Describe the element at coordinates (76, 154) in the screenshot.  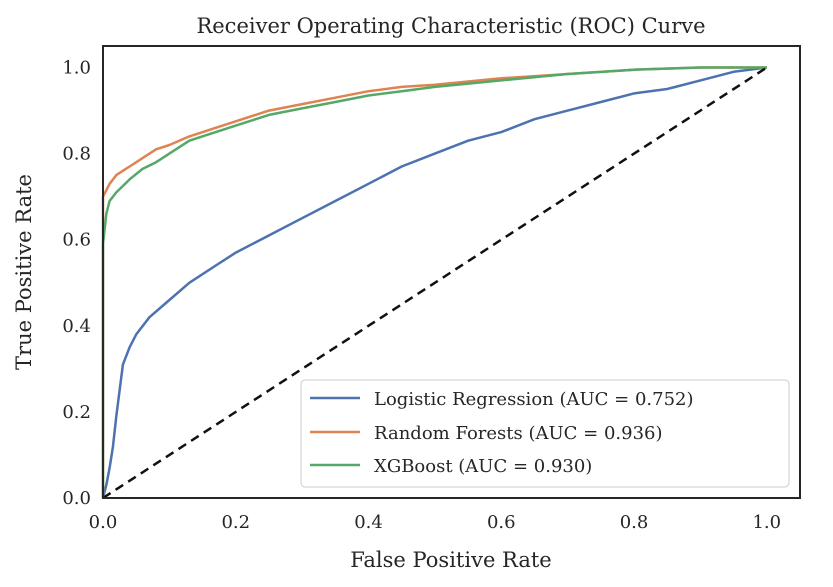
I see `y-tick-label: 0.8` at that location.